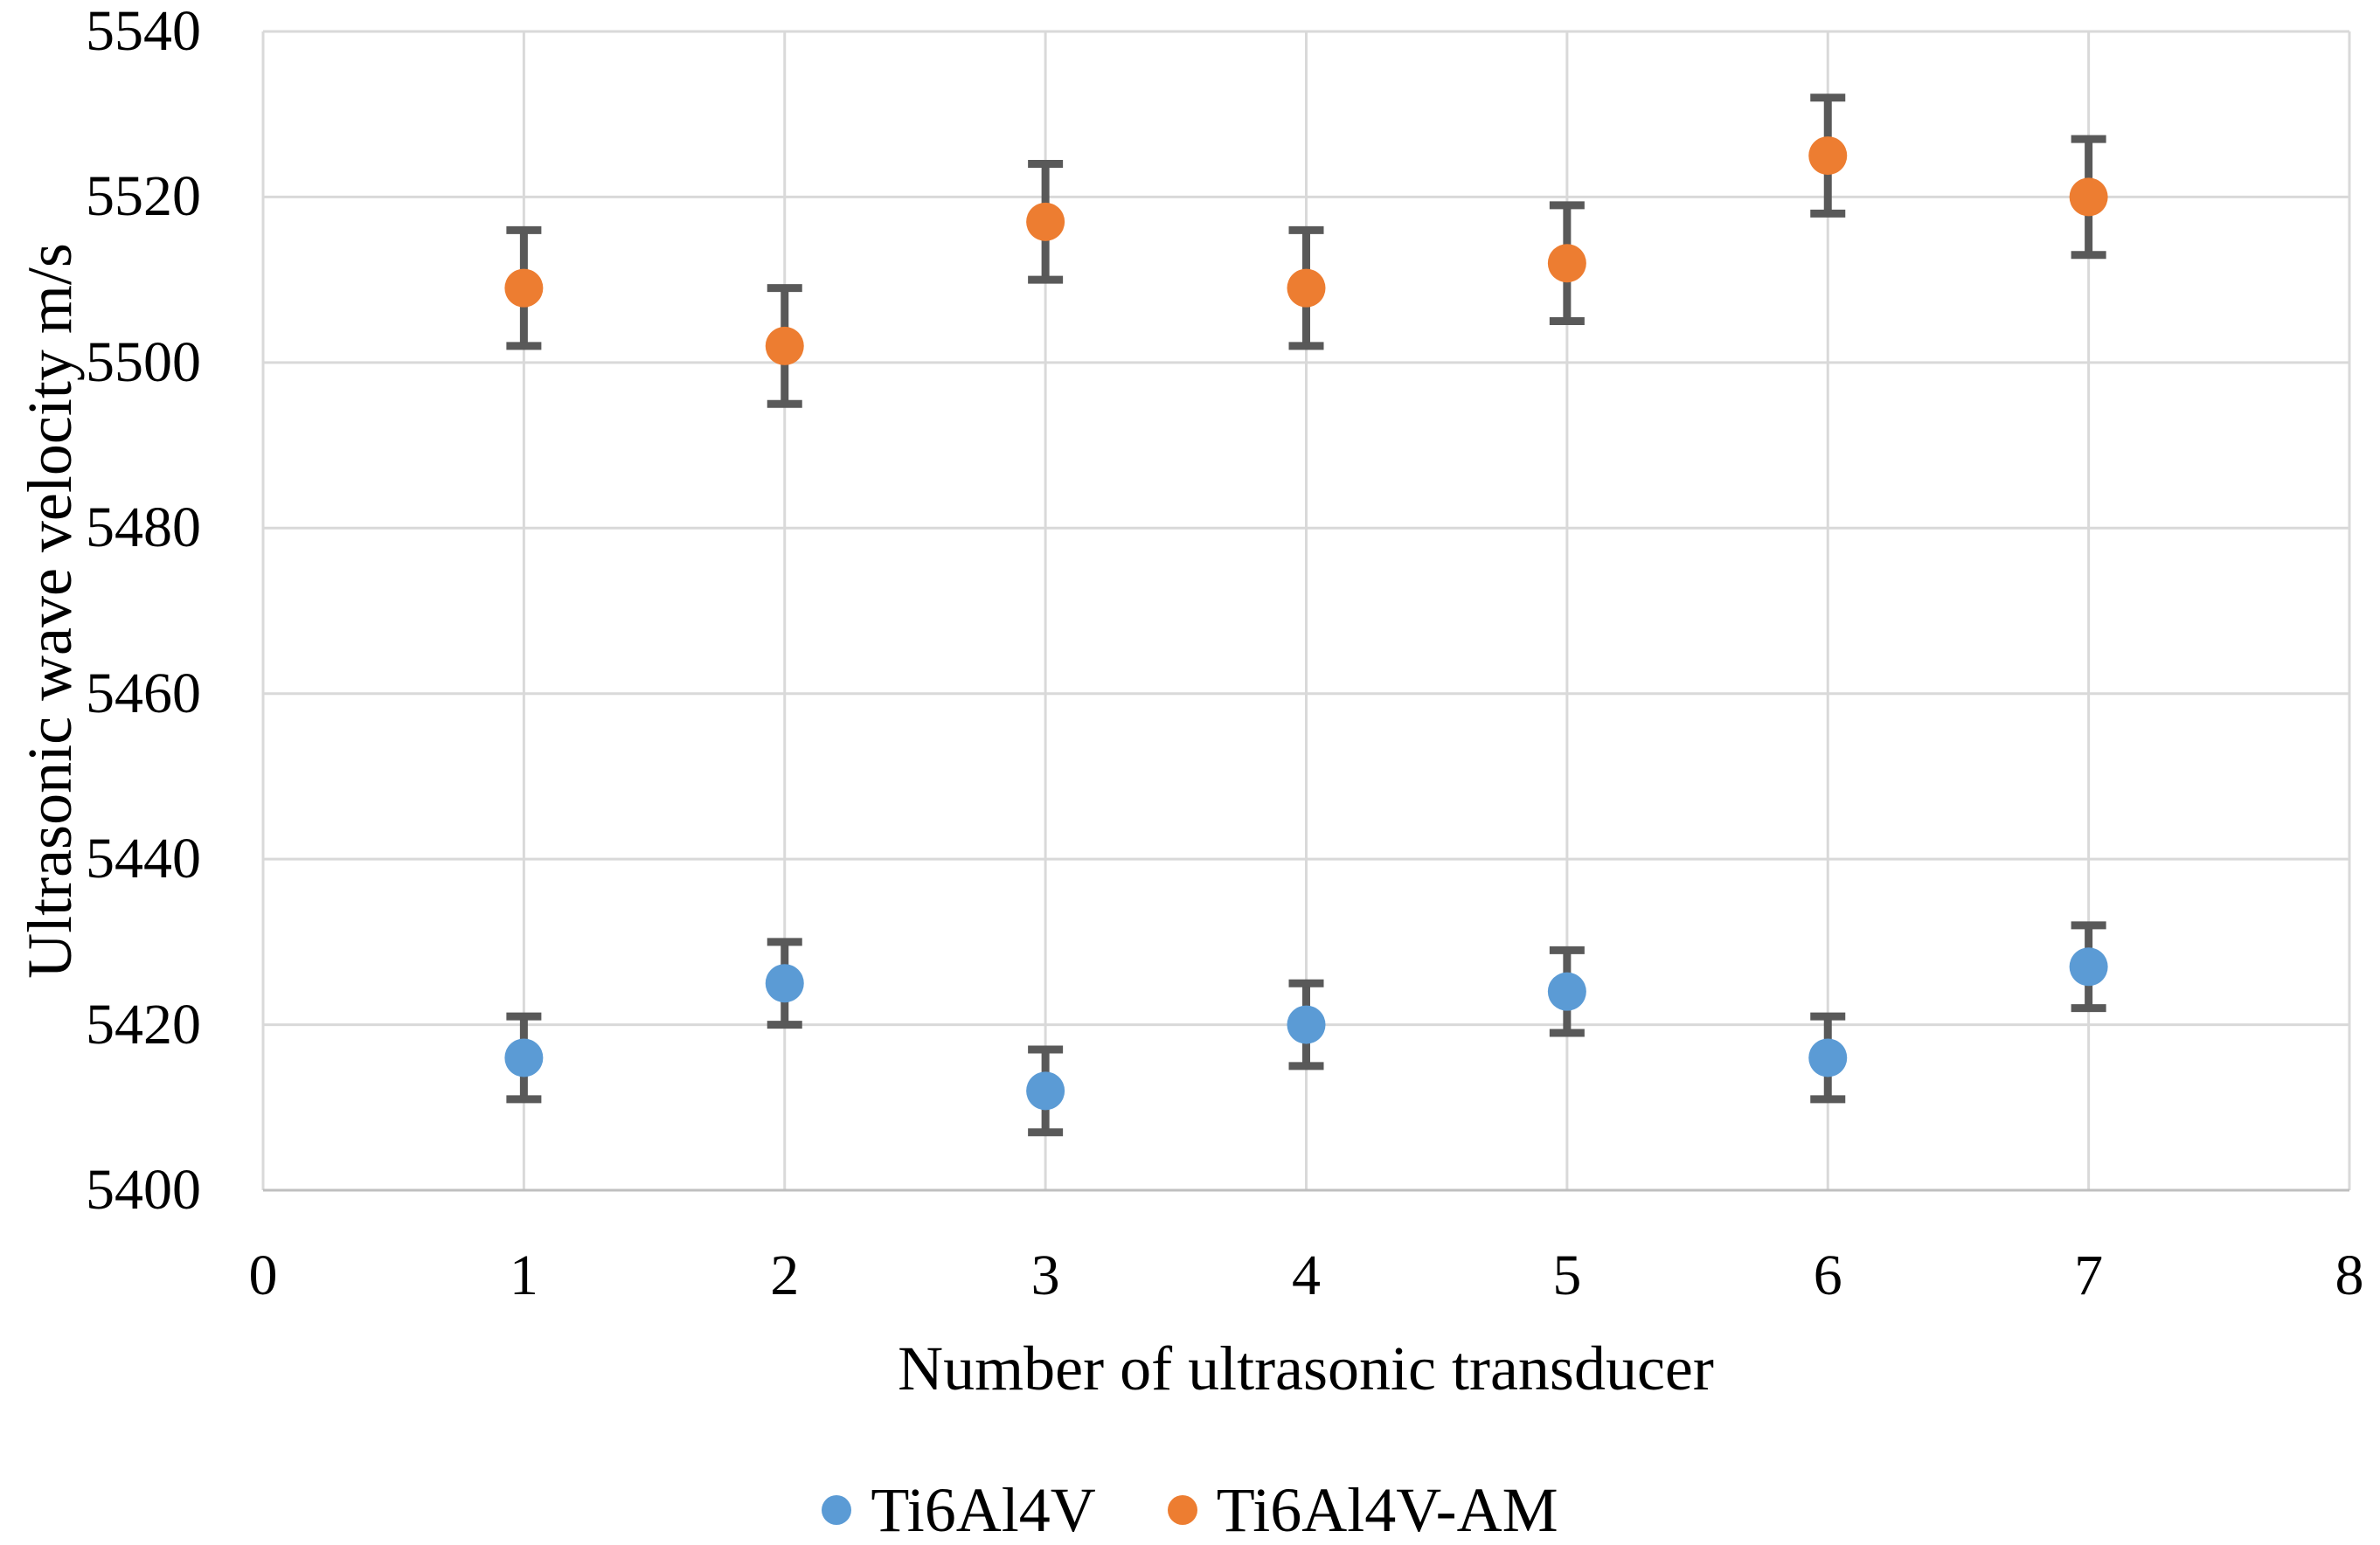 This screenshot has width=2380, height=1545. What do you see at coordinates (1387, 1510) in the screenshot?
I see `legend-label: Ti6Al4V-AM` at bounding box center [1387, 1510].